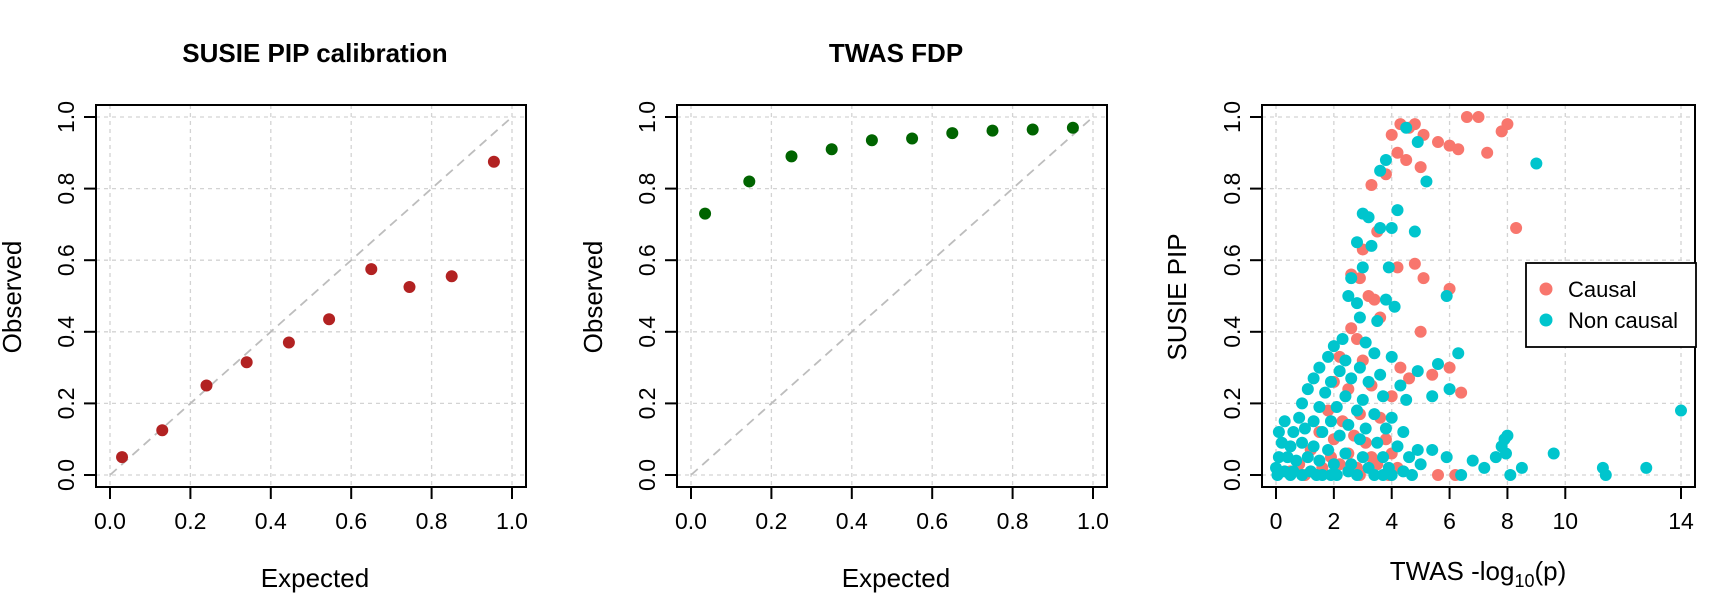  Describe the element at coordinates (1507, 521) in the screenshot. I see `x-tick-label: 8` at that location.